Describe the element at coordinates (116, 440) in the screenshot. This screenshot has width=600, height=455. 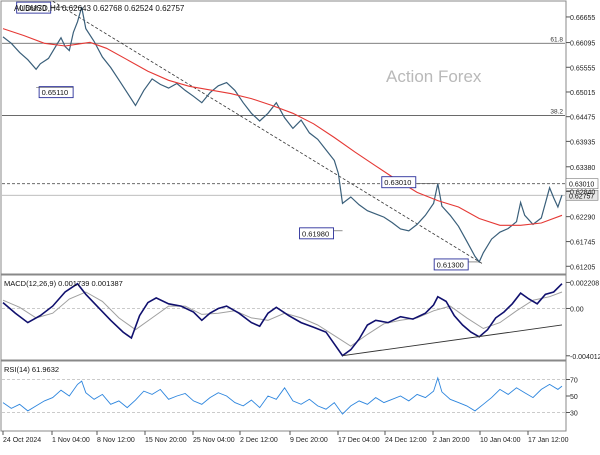
I see `time-axis-tick-label: 8 Nov 12:00` at that location.